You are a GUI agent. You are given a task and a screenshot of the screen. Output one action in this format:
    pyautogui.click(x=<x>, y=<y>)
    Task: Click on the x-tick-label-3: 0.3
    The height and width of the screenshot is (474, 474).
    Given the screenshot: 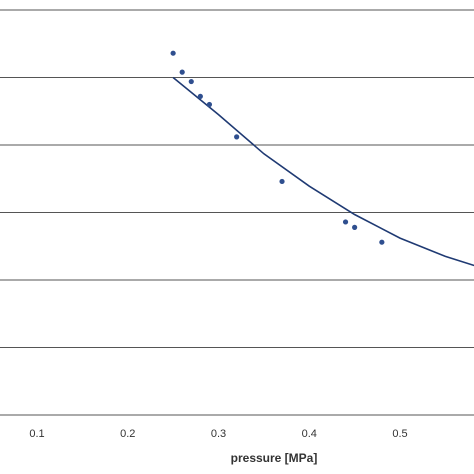 What is the action you would take?
    pyautogui.click(x=218, y=434)
    